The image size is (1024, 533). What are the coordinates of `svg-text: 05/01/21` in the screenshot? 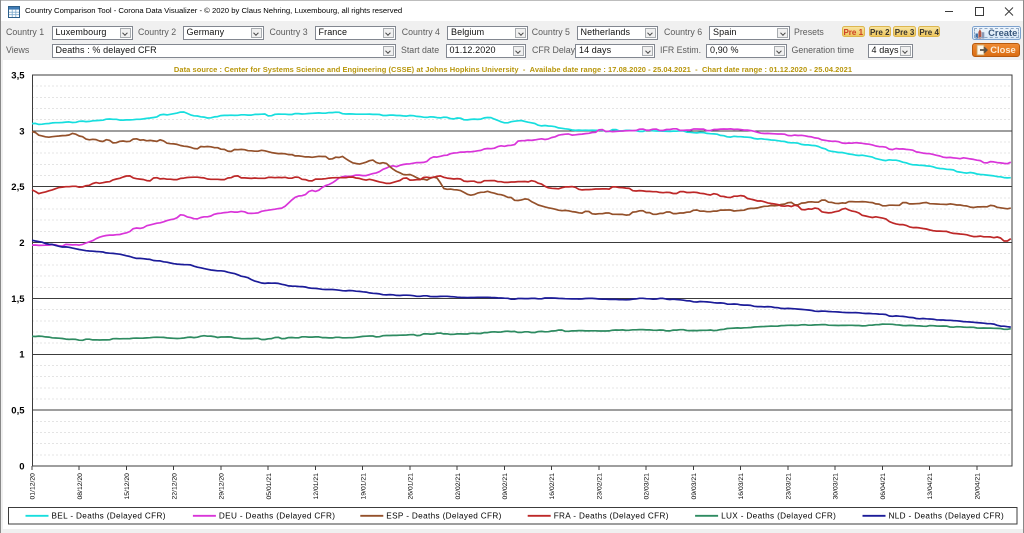 It's located at (269, 486).